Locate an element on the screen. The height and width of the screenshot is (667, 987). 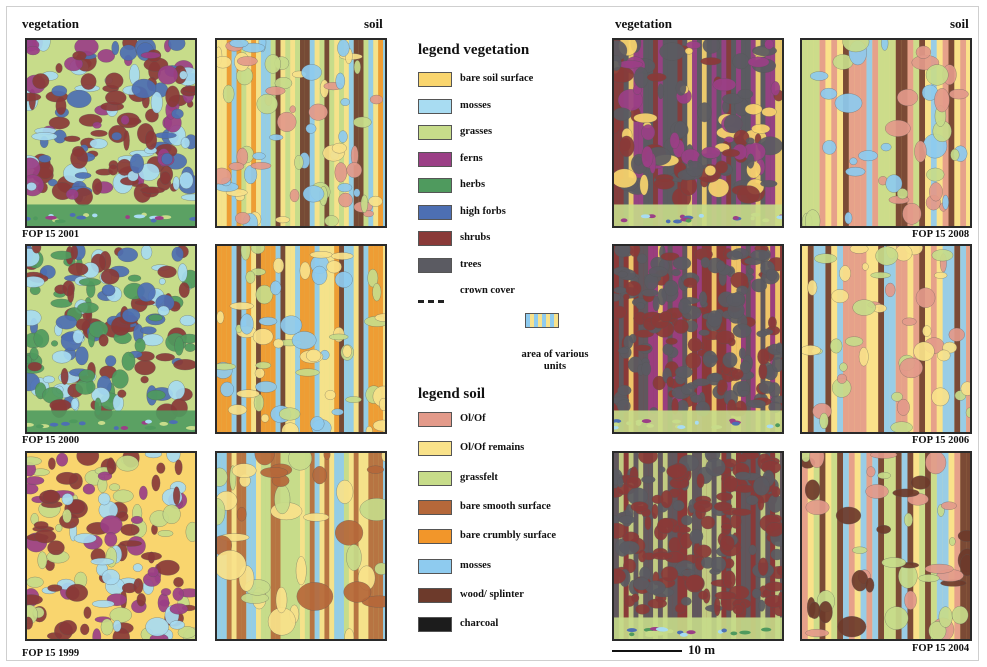
legend-soil-item-label: Ol/Of remains is located at coordinates (492, 448).